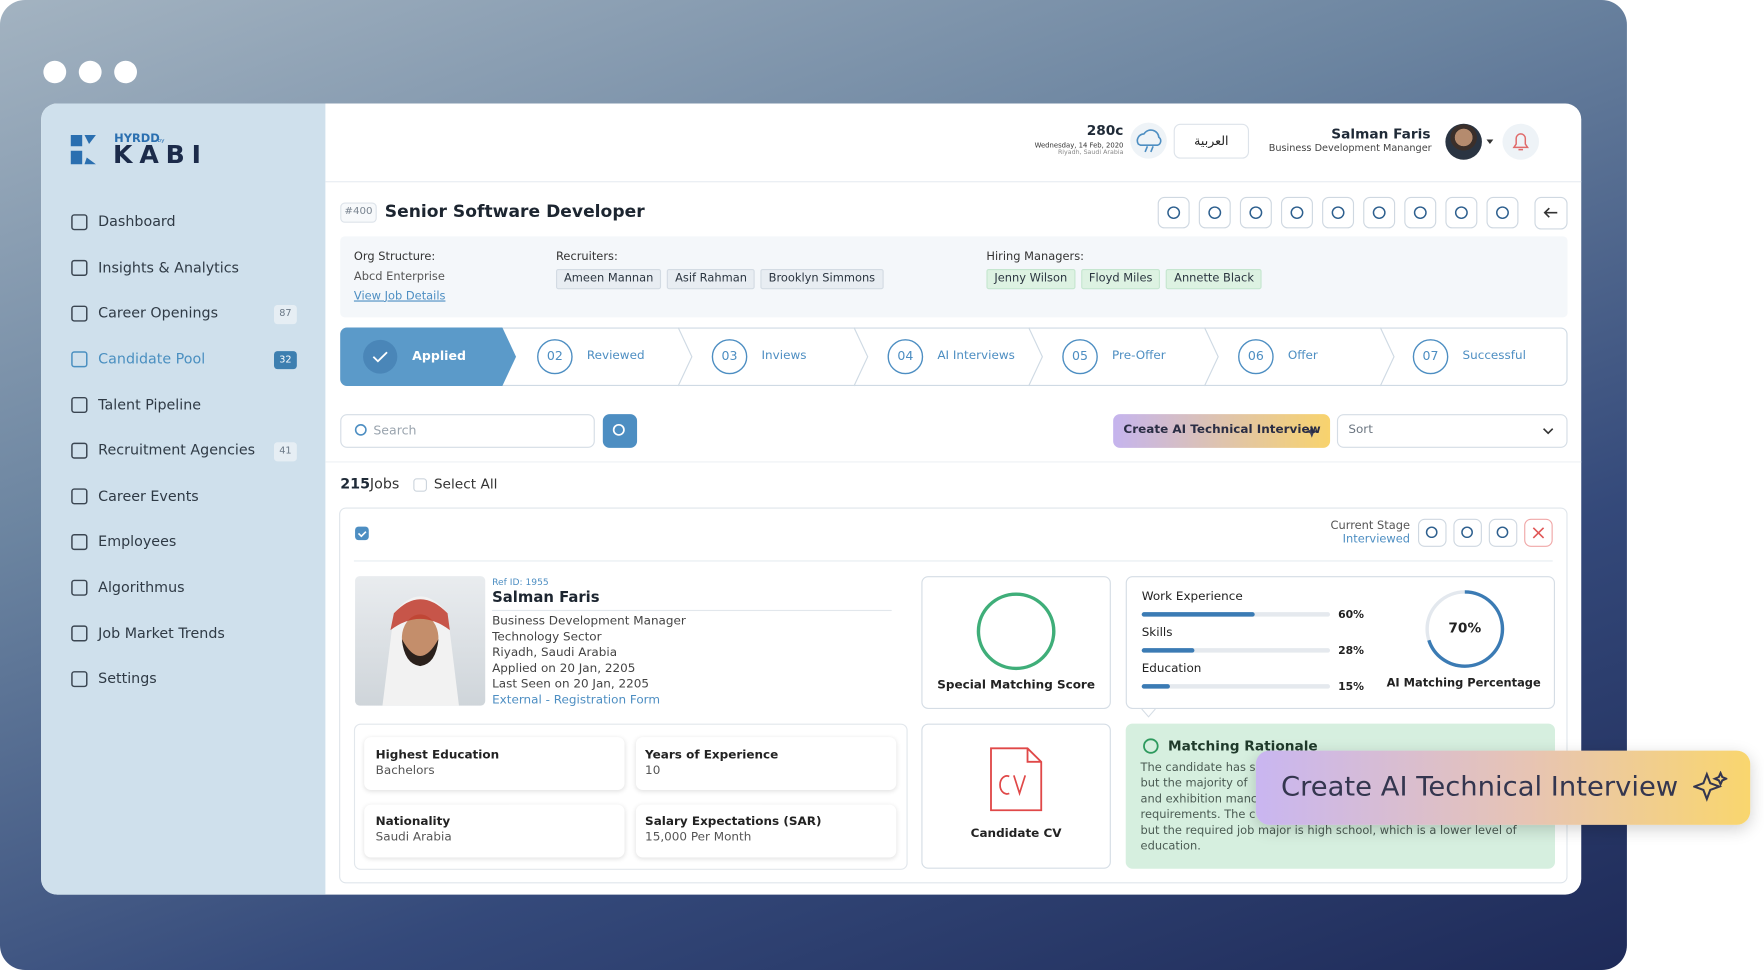 This screenshot has width=1764, height=970. Describe the element at coordinates (152, 358) in the screenshot. I see `nav-item: Candidate Pool` at that location.